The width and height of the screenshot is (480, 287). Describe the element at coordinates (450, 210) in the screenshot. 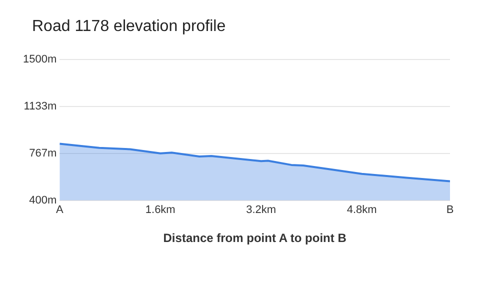

I see `x-tick-label: B` at that location.